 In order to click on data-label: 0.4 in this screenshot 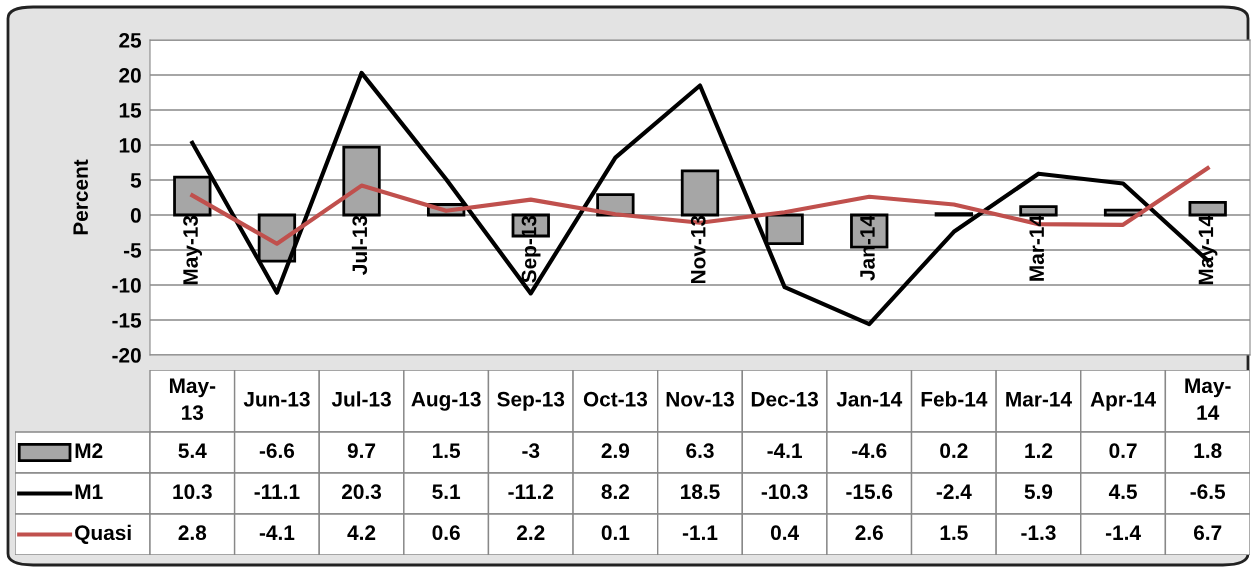, I will do `click(784, 533)`.